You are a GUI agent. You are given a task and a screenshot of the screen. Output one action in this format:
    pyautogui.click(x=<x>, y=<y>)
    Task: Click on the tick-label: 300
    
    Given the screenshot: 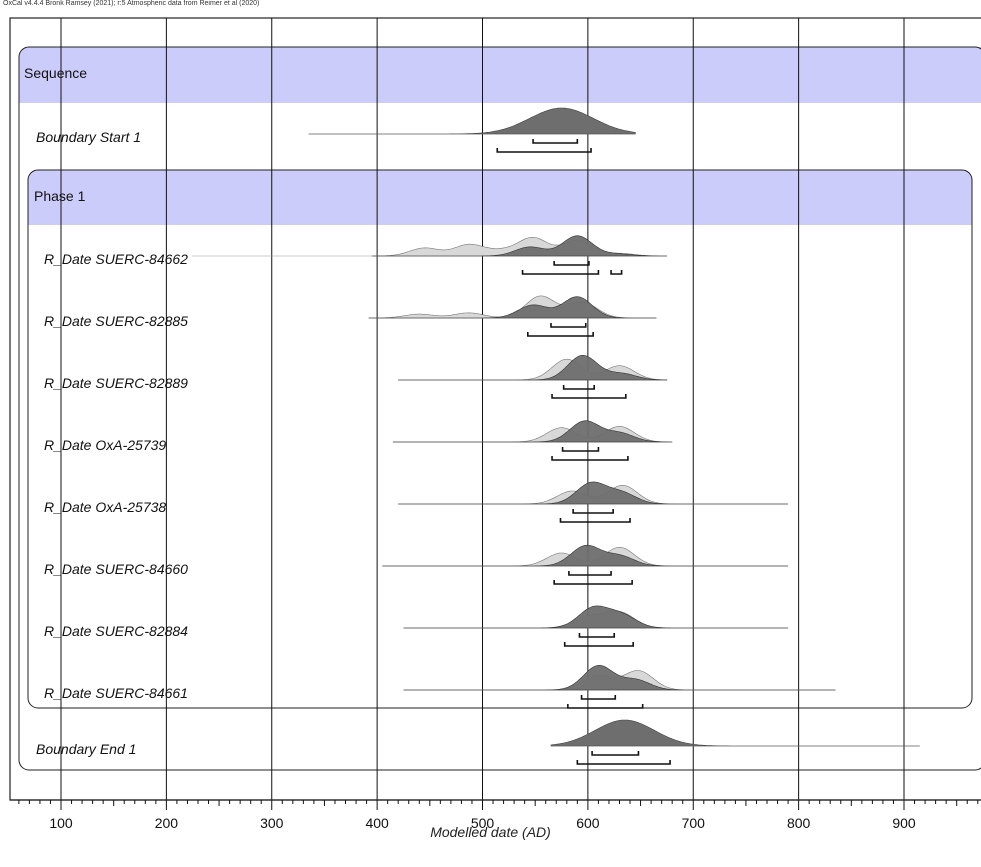 What is the action you would take?
    pyautogui.click(x=272, y=823)
    